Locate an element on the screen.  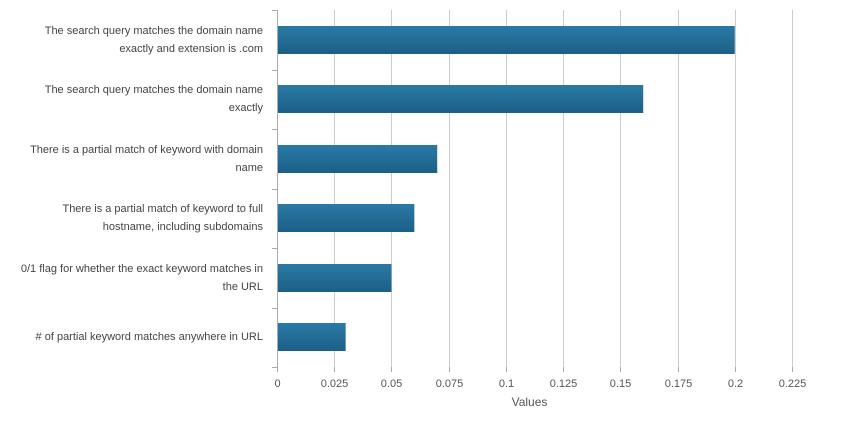
x-tick-label: 0.15 is located at coordinates (620, 384).